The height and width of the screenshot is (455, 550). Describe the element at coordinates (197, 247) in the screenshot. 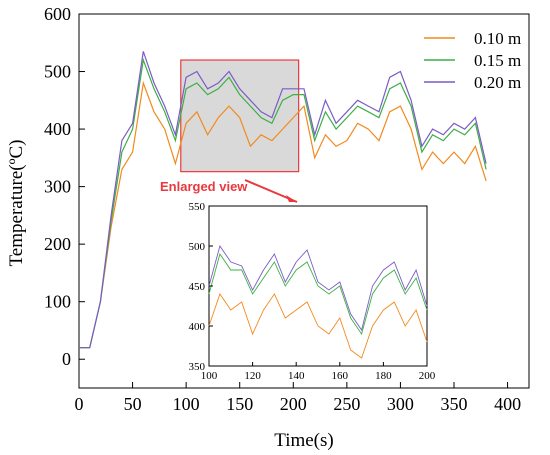

I see `inset-y-tick-label: 500` at that location.